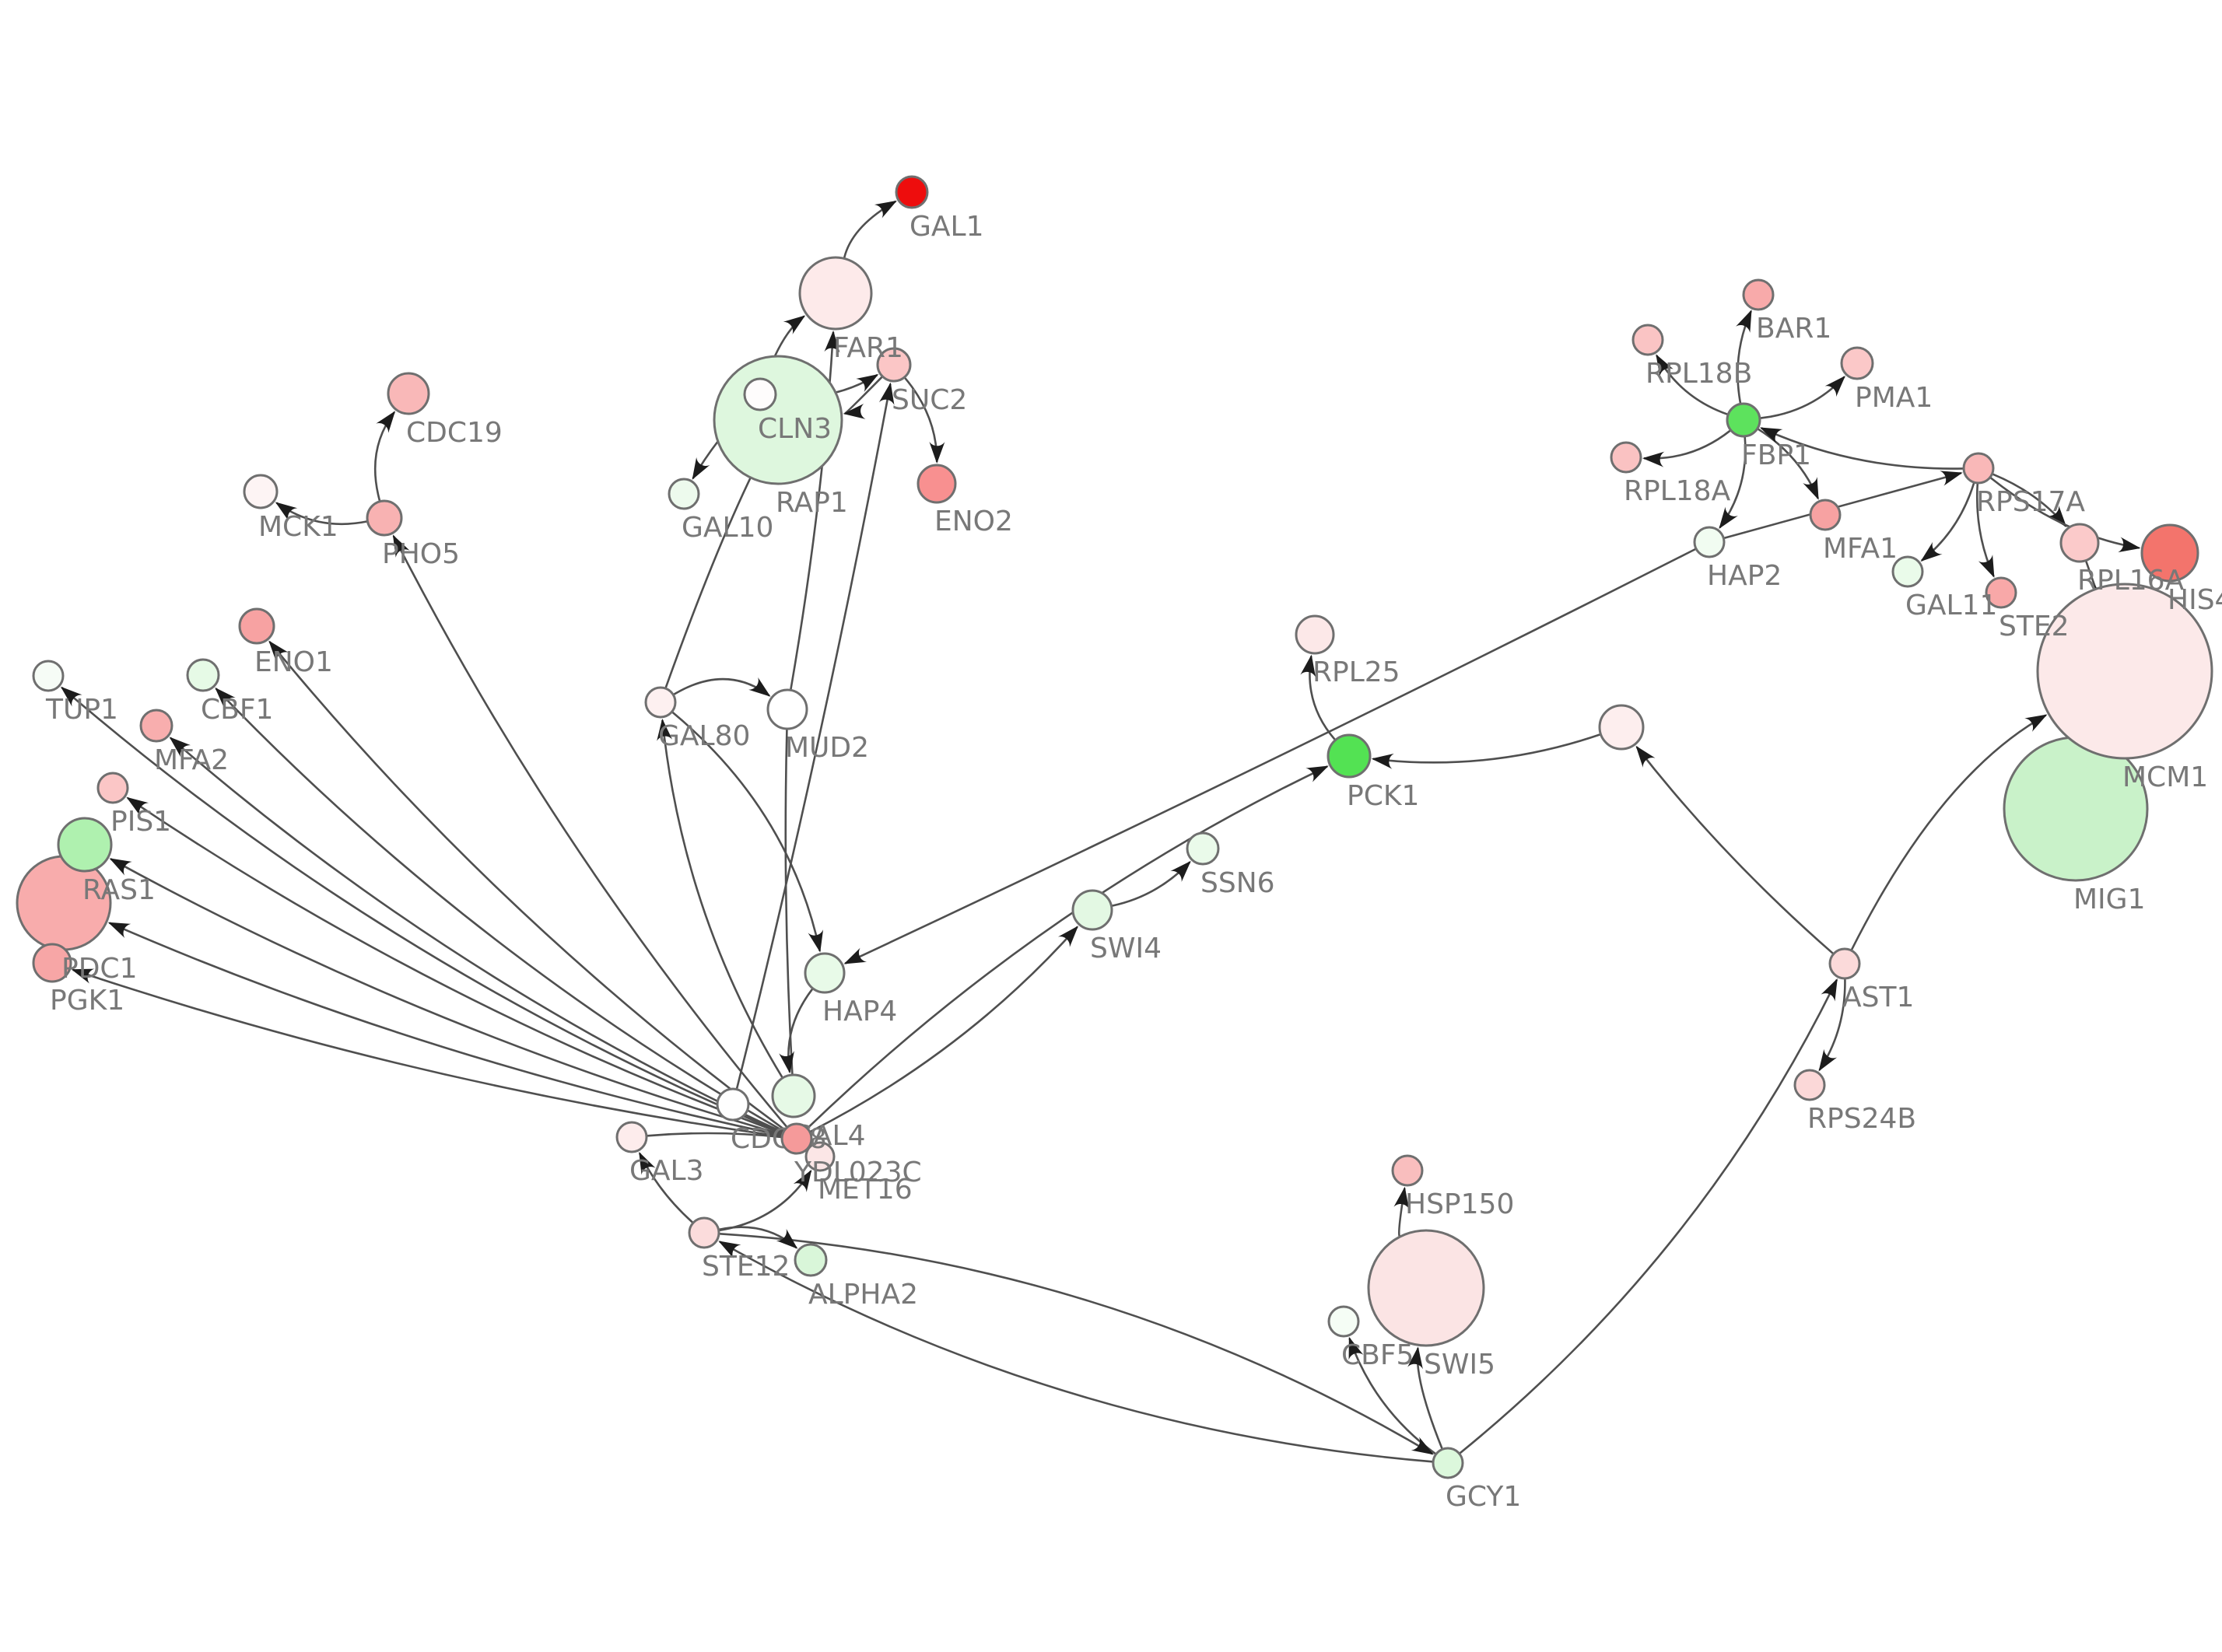  Describe the element at coordinates (796, 1031) in the screenshot. I see `edge-HAP4-GAL4` at that location.